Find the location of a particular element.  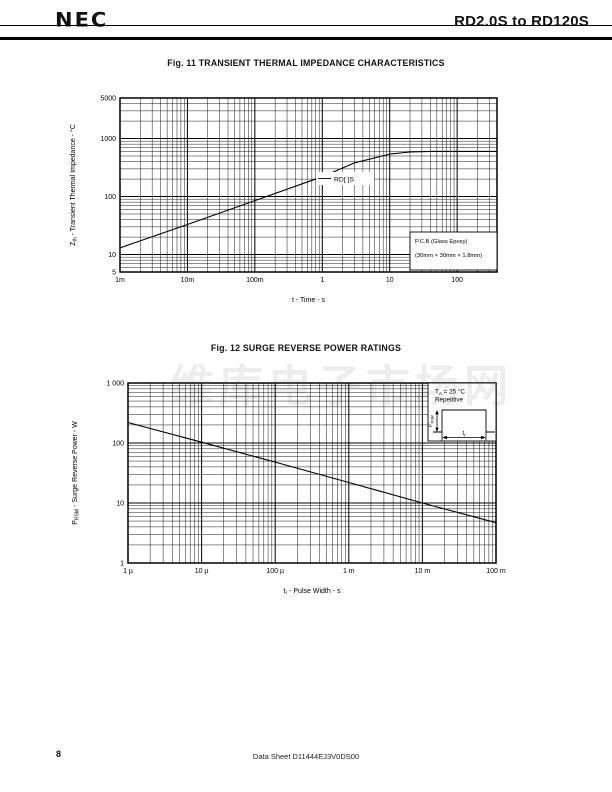

pcb-inset-line1: P.C.B (Glass Epoxy) is located at coordinates (441, 242).